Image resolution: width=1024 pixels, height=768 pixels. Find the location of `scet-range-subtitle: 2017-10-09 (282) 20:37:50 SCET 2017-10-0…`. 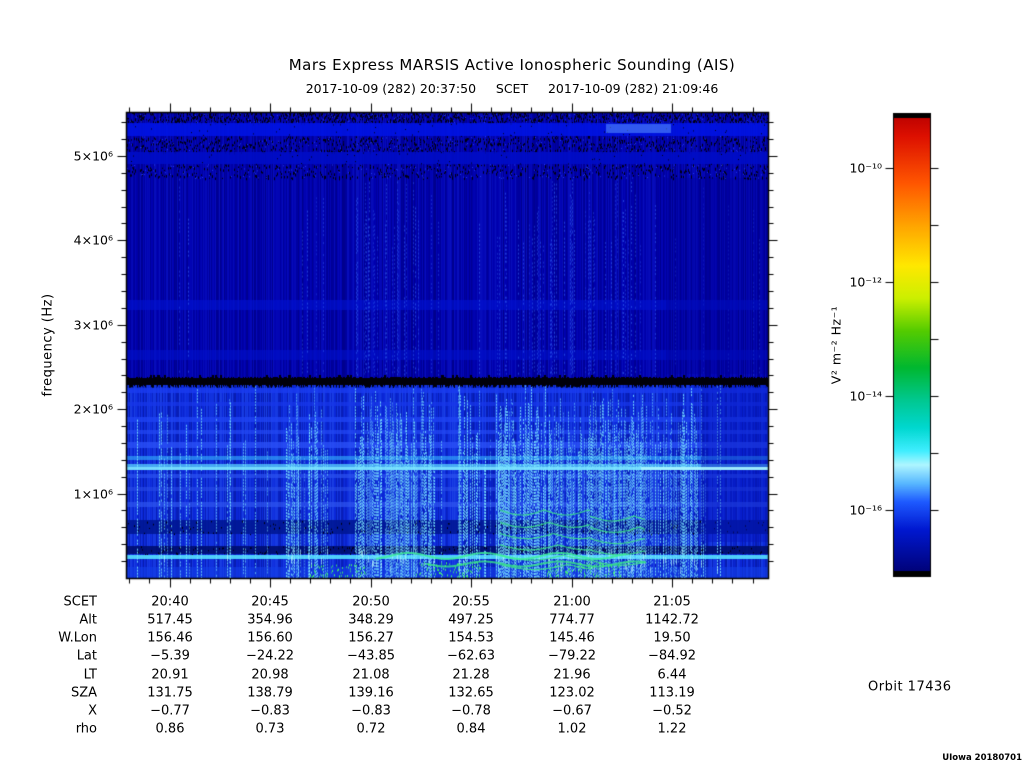

scet-range-subtitle: 2017-10-09 (282) 20:37:50 SCET 2017-10-0… is located at coordinates (512, 88).